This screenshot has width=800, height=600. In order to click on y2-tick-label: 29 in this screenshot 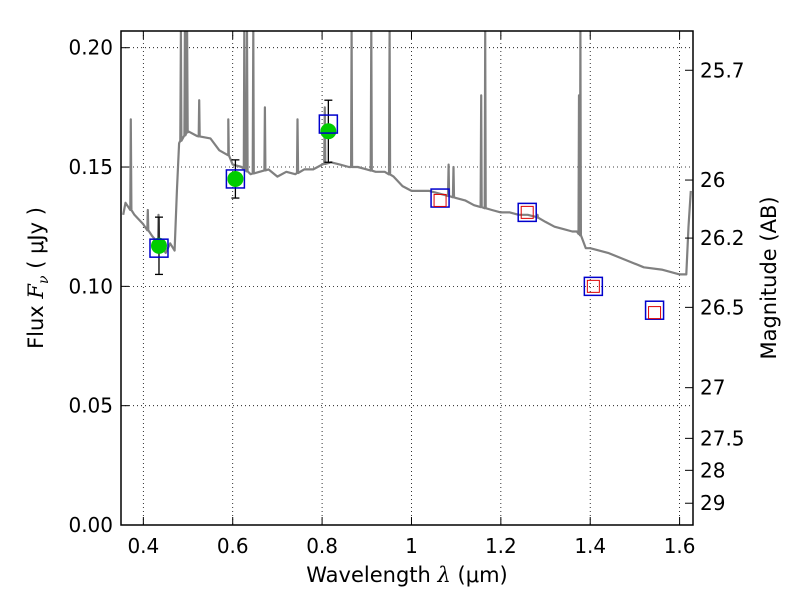, I will do `click(712, 503)`.